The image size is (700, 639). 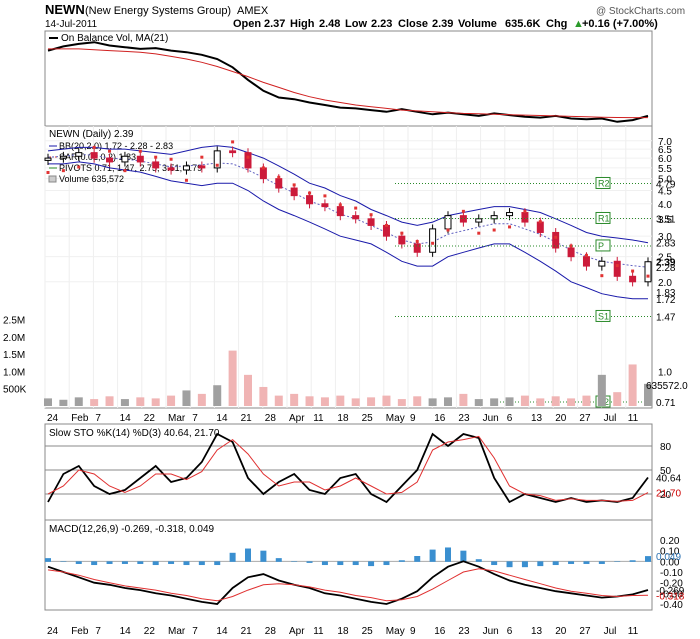 What do you see at coordinates (114, 38) in the screenshot?
I see `obv-legend-text: On Balance Vol, MA(21)` at bounding box center [114, 38].